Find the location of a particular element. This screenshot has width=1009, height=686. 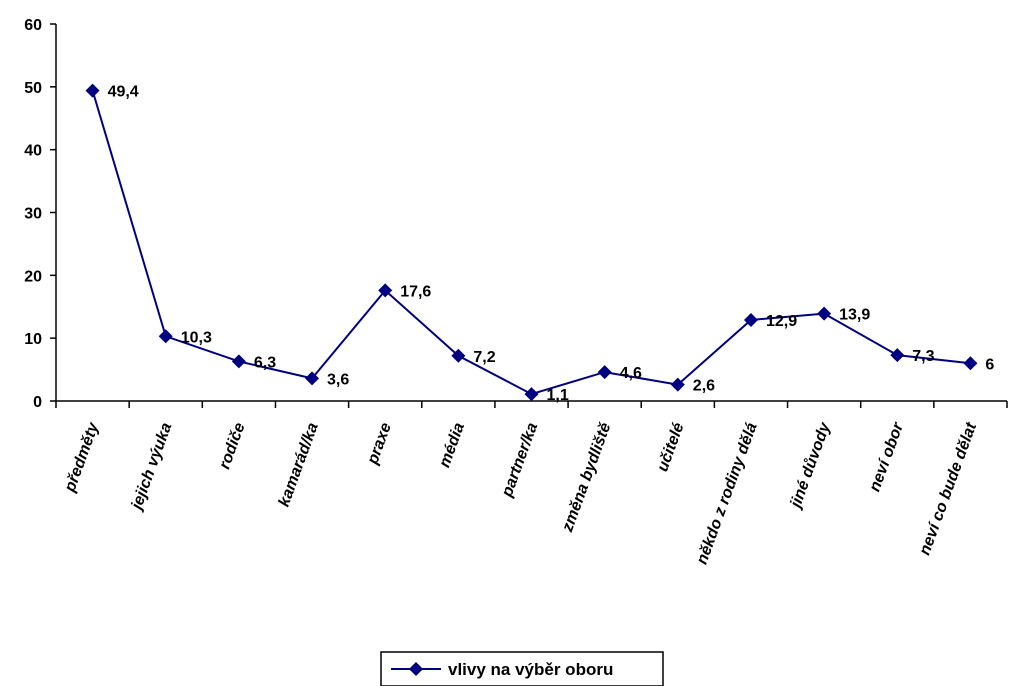

x-category-label: praxe is located at coordinates (379, 443).